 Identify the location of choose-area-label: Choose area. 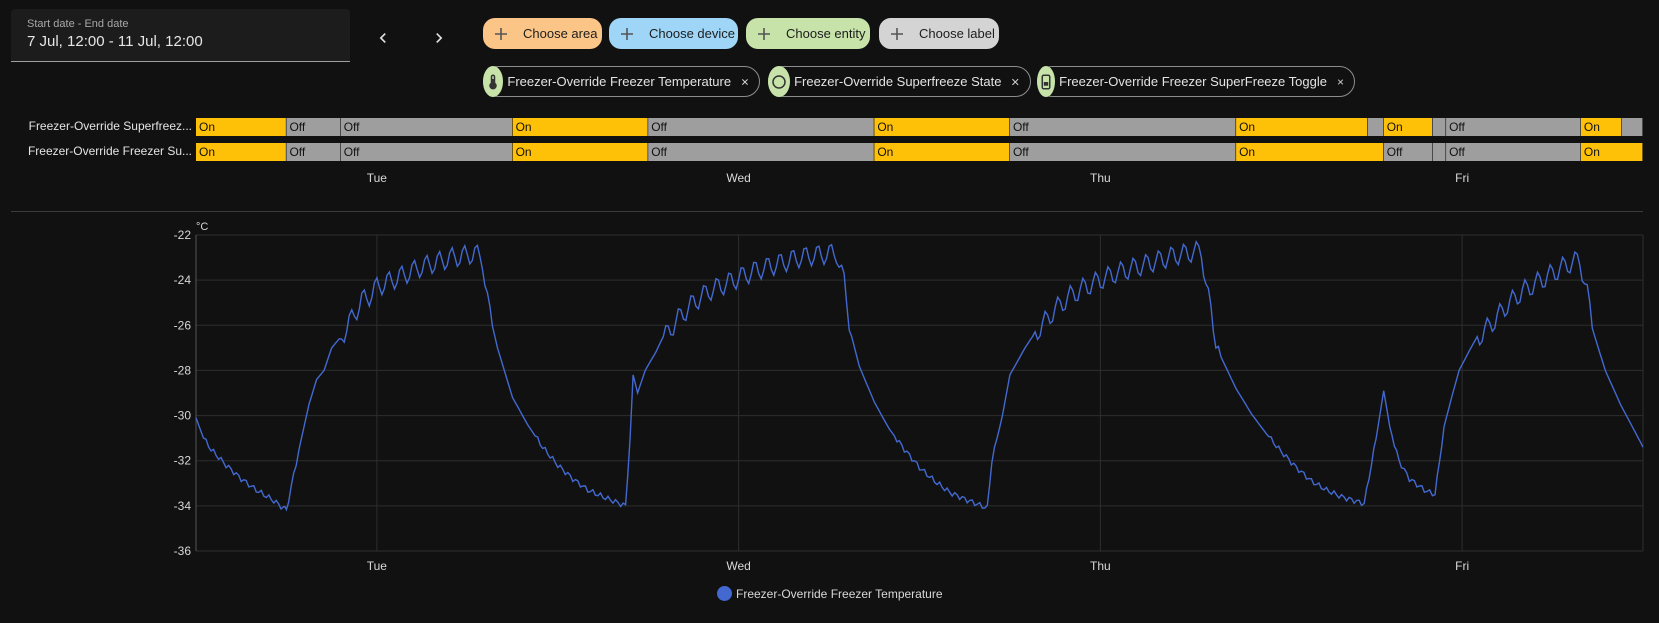
(560, 33).